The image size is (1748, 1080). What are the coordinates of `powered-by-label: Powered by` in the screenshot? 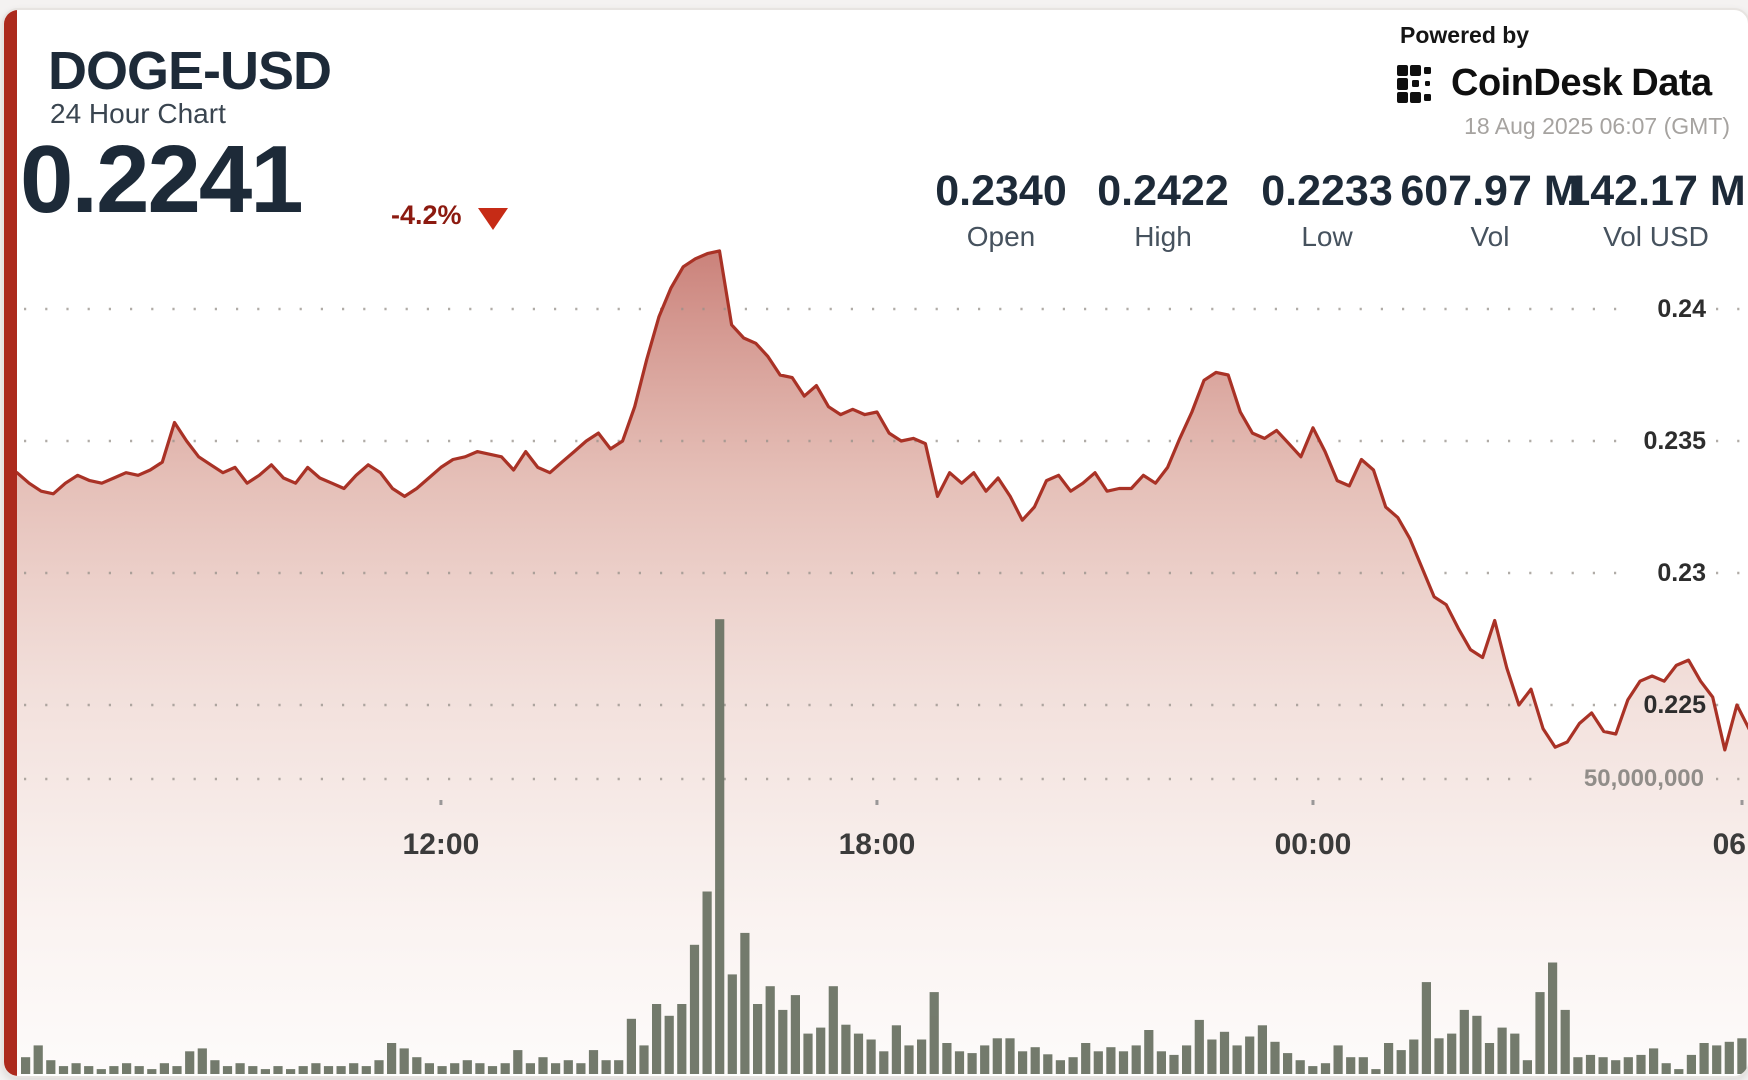 It's located at (1465, 35).